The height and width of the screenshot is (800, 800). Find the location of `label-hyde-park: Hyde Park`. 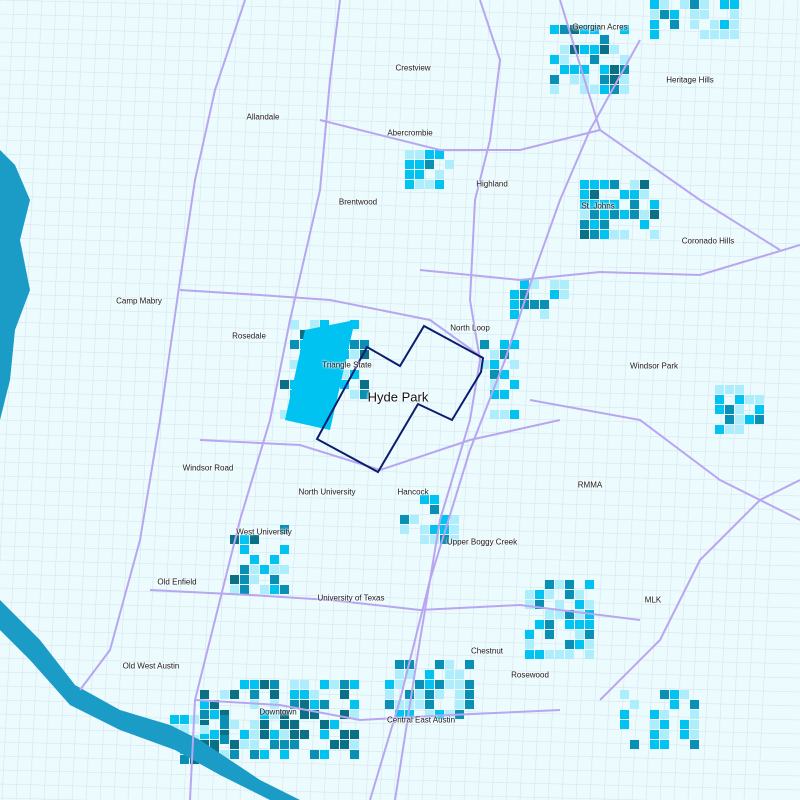

label-hyde-park: Hyde Park is located at coordinates (398, 397).